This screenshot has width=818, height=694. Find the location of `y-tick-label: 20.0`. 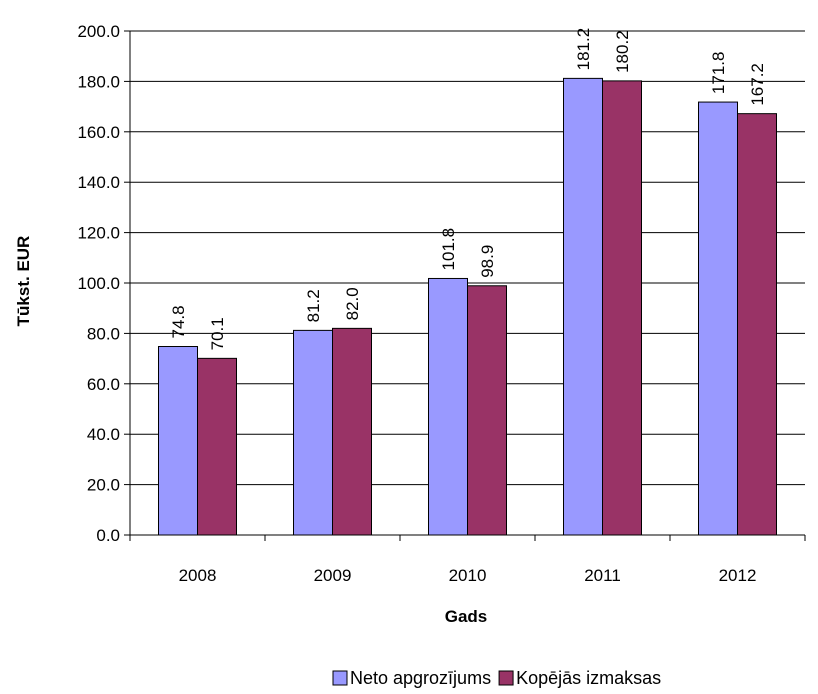

y-tick-label: 20.0 is located at coordinates (103, 485).